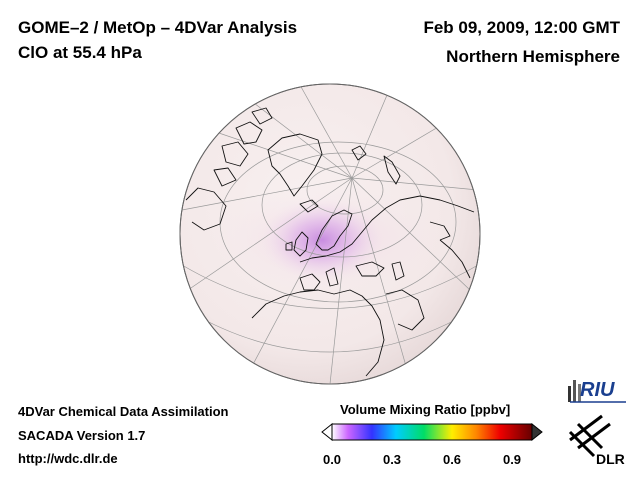  Describe the element at coordinates (123, 411) in the screenshot. I see `footer-assimilation-label: 4DVar Chemical Data Assimilation` at that location.